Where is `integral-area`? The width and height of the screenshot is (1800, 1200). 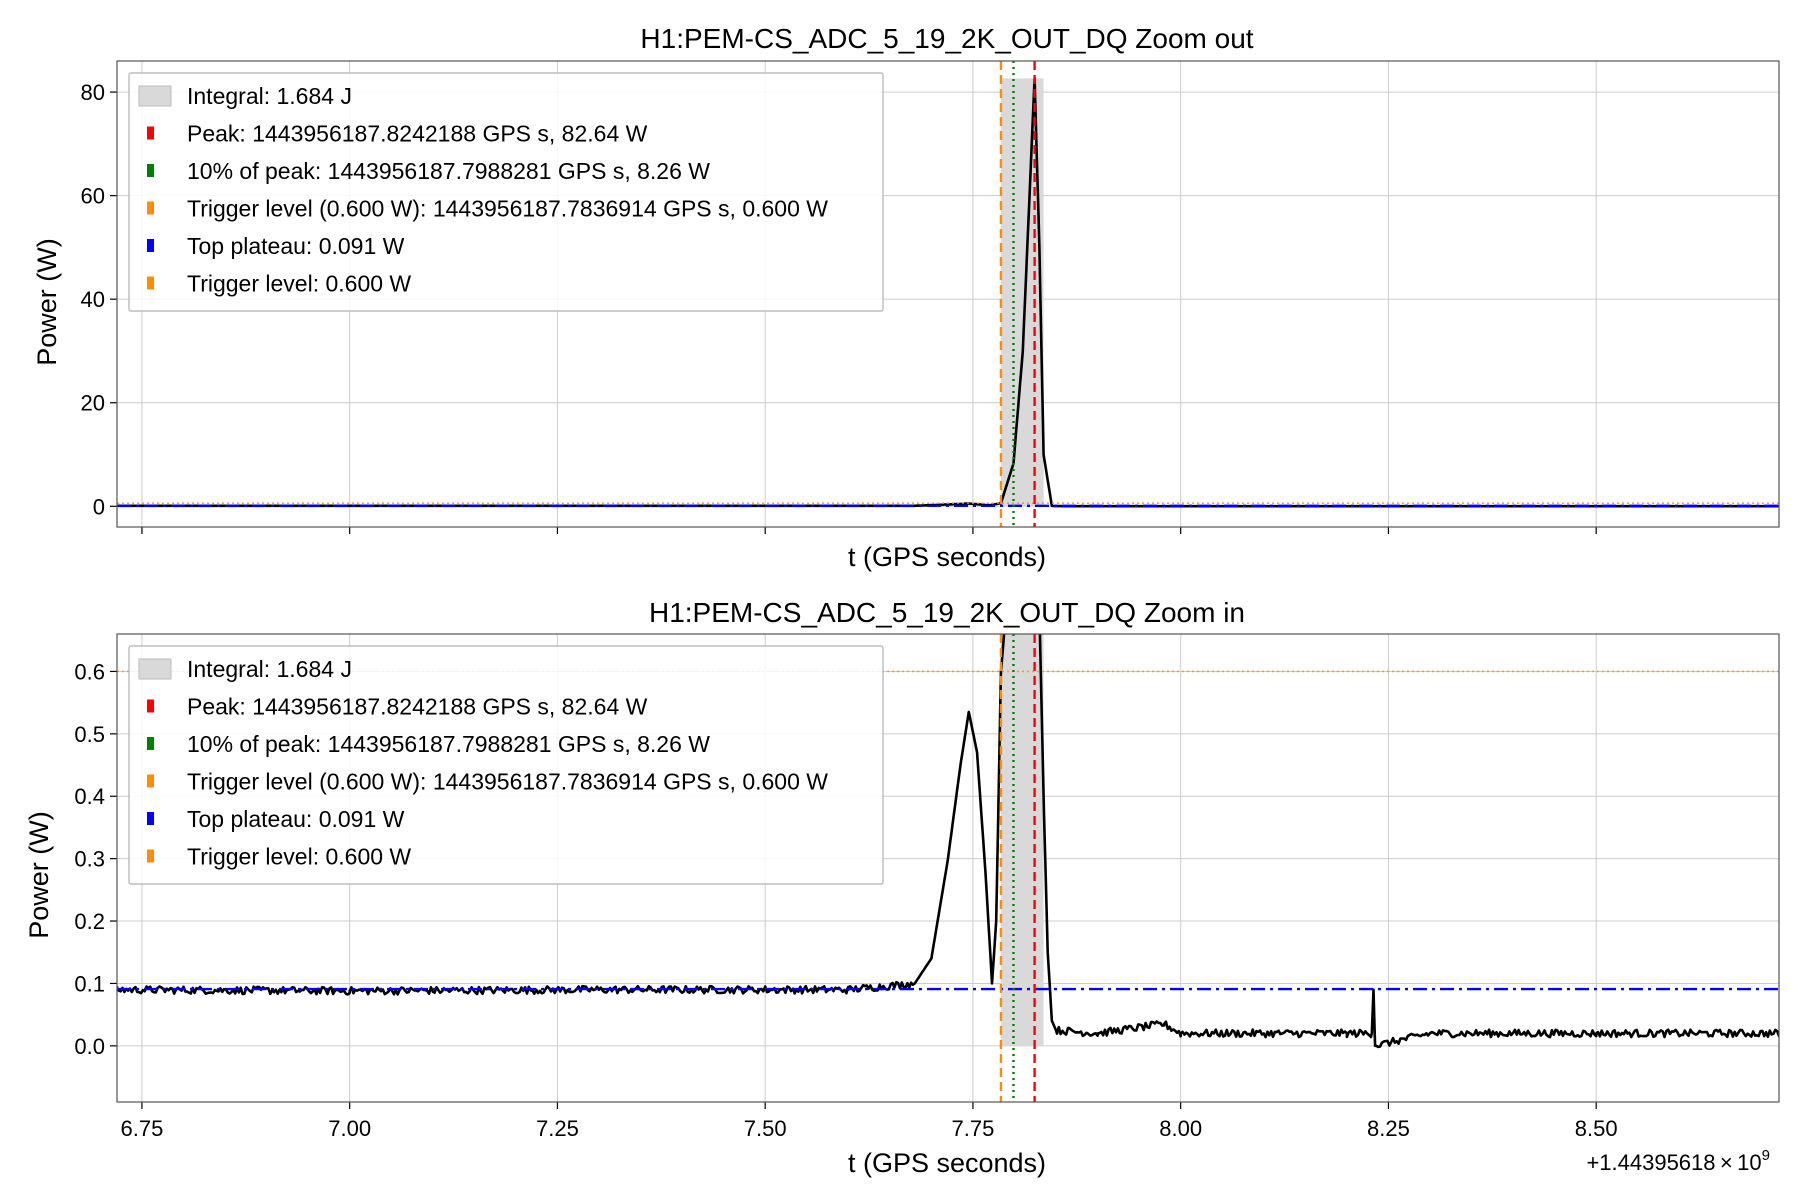 integral-area is located at coordinates (1022, 840).